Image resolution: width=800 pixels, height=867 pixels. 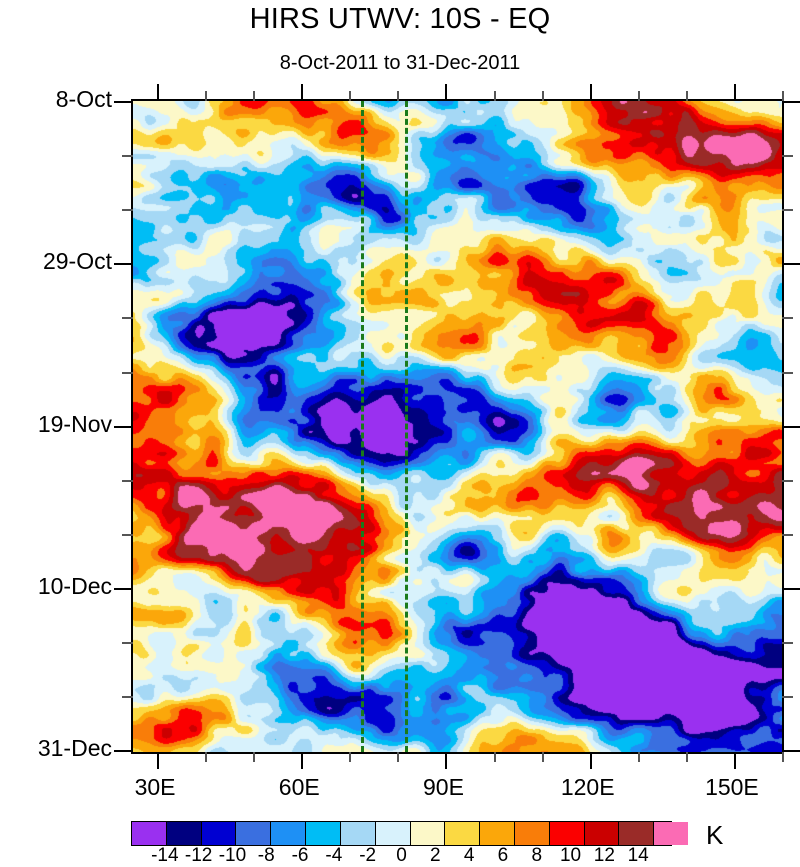 I want to click on y-axis-label-0: 8-Oct, so click(x=83, y=99).